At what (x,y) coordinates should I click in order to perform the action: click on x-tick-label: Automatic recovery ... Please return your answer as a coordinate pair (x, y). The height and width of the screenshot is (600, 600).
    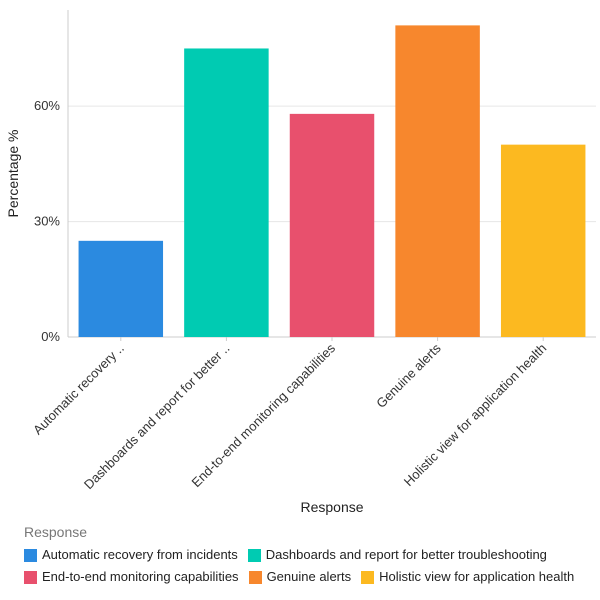
    Looking at the image, I should click on (78, 389).